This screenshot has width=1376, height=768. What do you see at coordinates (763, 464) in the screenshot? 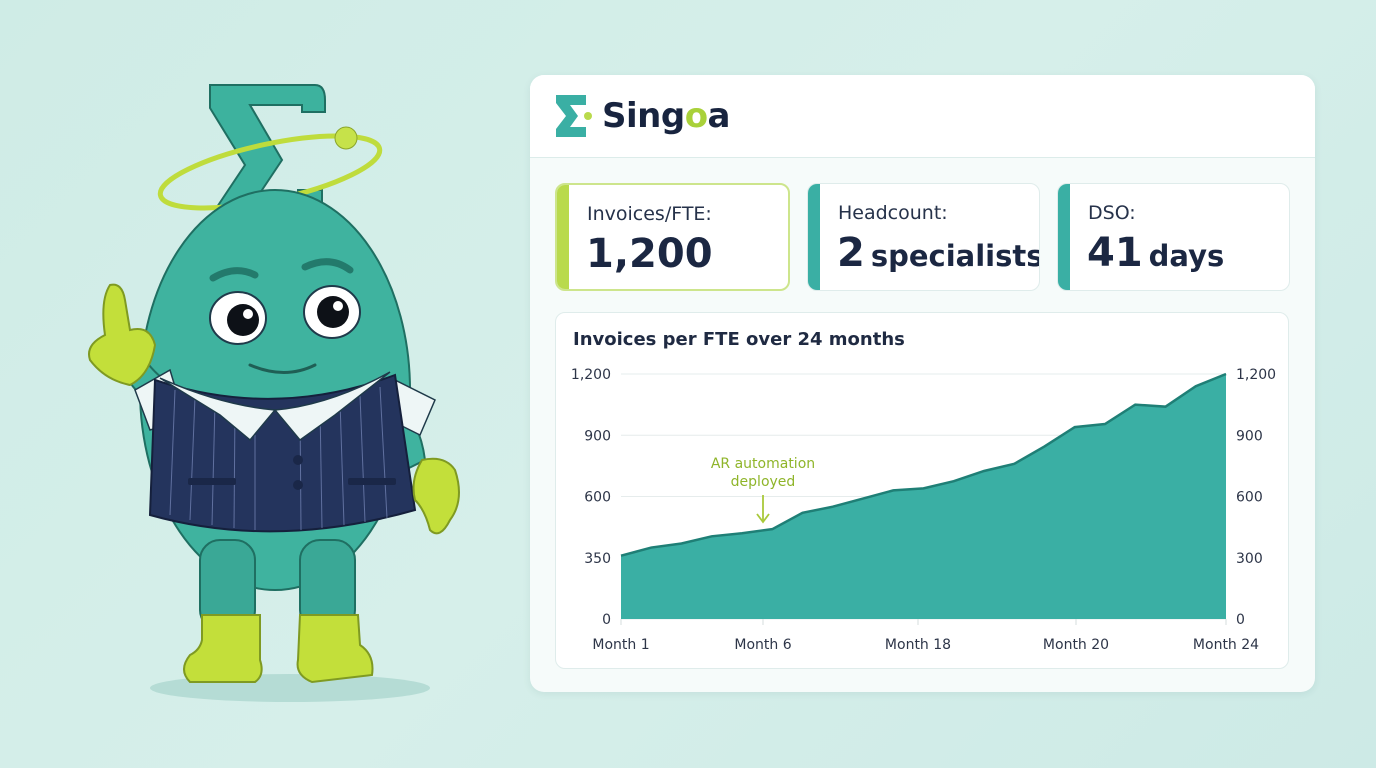
I see `annotation-text: AR automation` at bounding box center [763, 464].